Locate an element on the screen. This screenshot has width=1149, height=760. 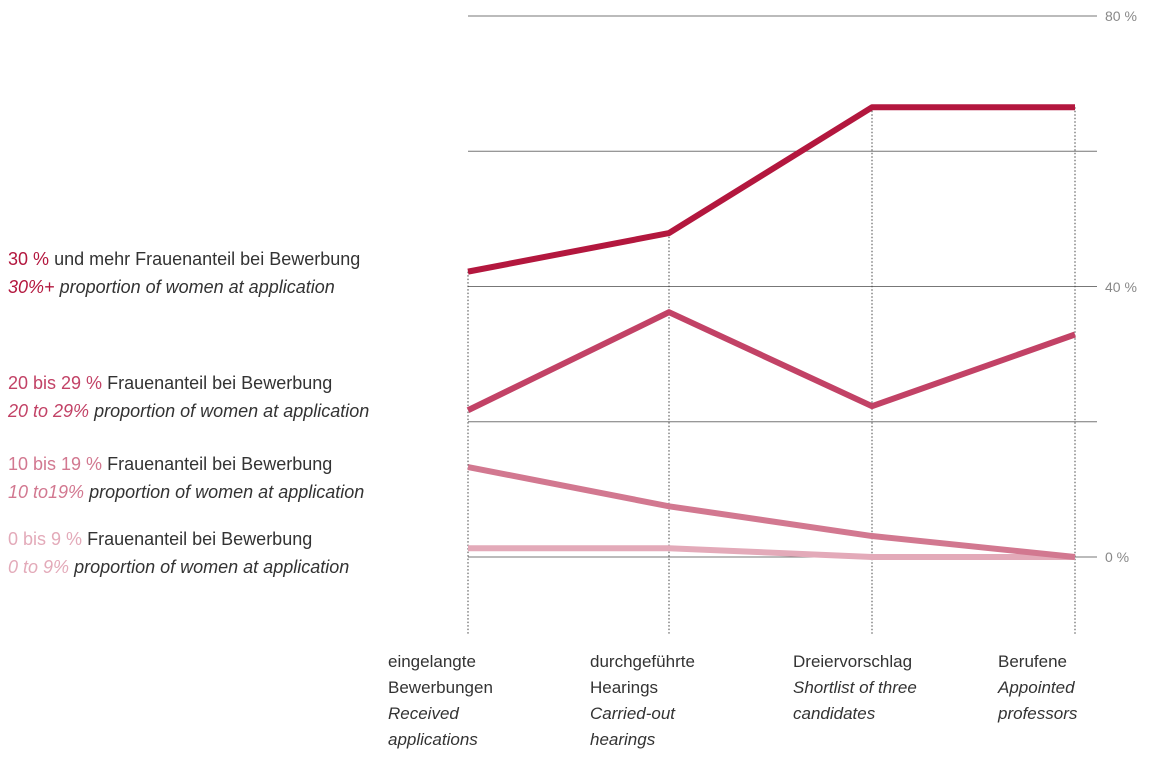
legend-line-de: 10 bis 19 % Frauenanteil bei Bewerbung is located at coordinates (186, 464).